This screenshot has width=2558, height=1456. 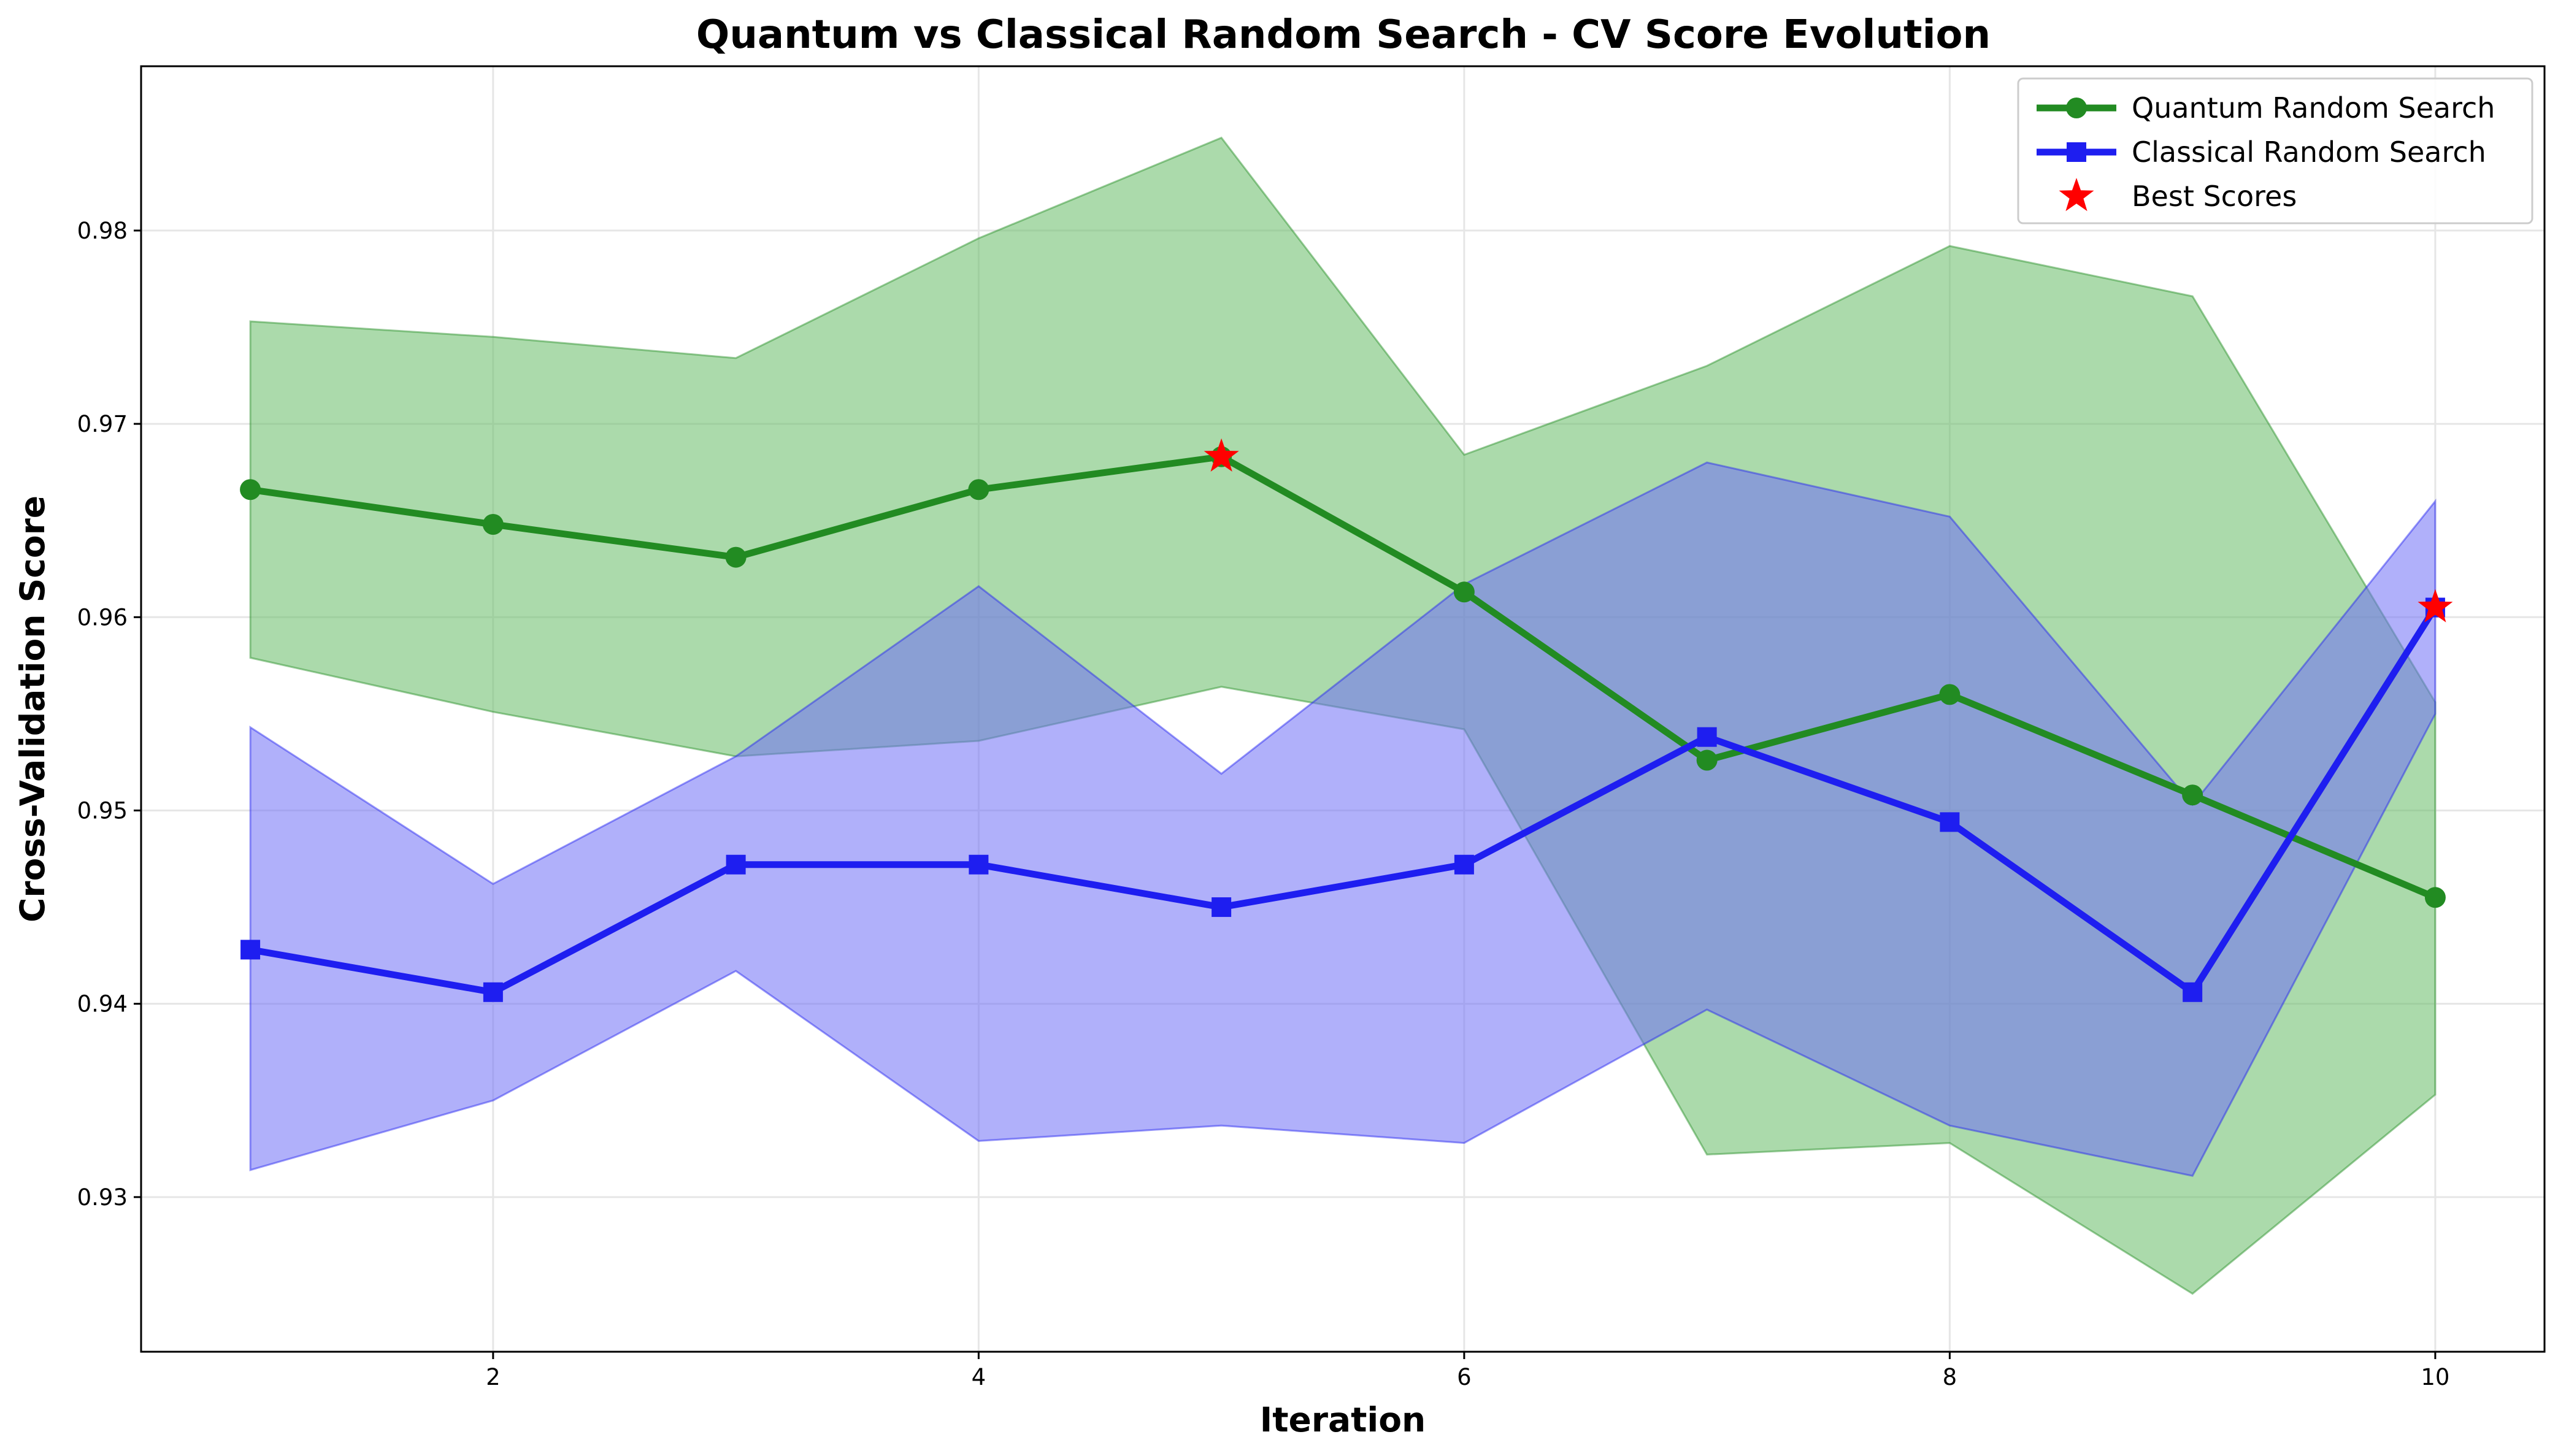 I want to click on best-scores-legend-label: Best Scores, so click(x=2214, y=196).